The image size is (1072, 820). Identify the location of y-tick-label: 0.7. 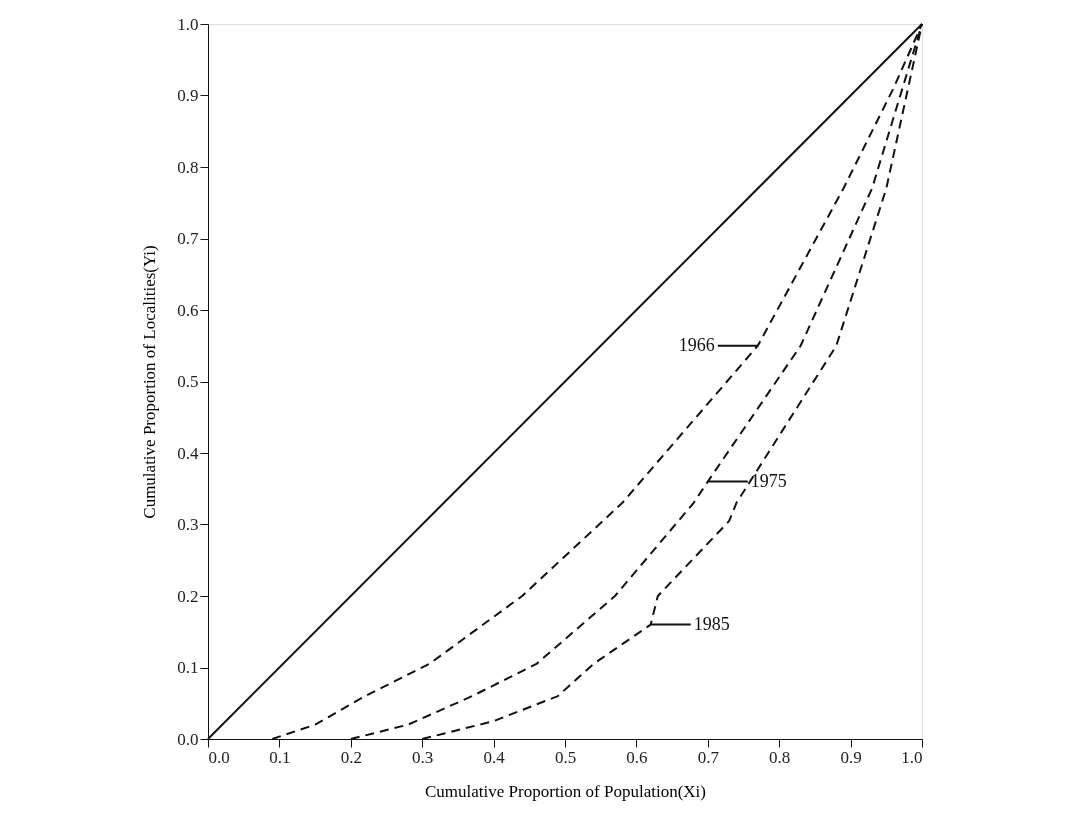
(188, 238).